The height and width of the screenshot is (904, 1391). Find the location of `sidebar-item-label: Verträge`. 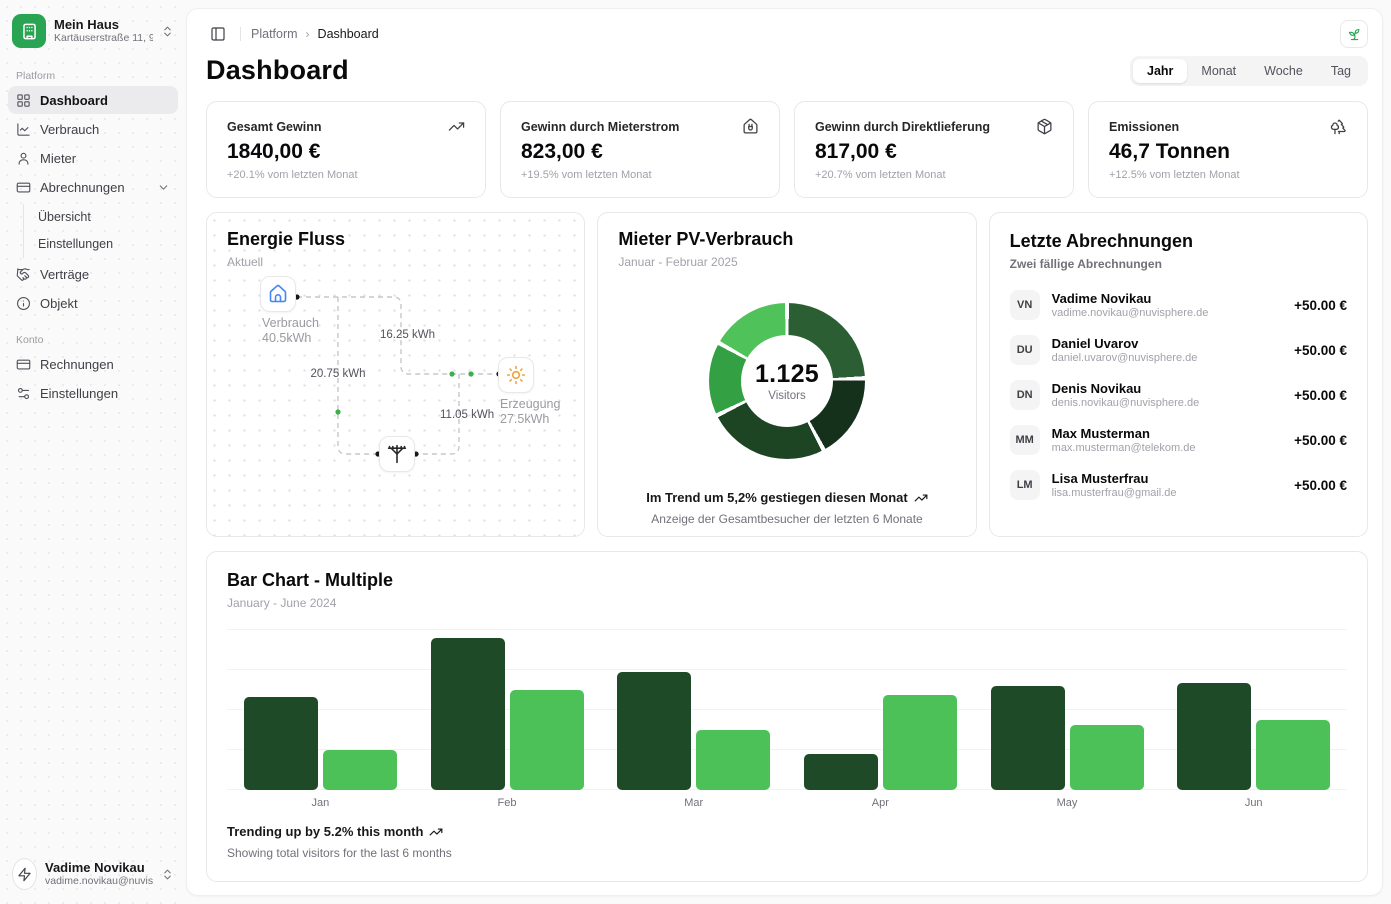

sidebar-item-label: Verträge is located at coordinates (65, 274).